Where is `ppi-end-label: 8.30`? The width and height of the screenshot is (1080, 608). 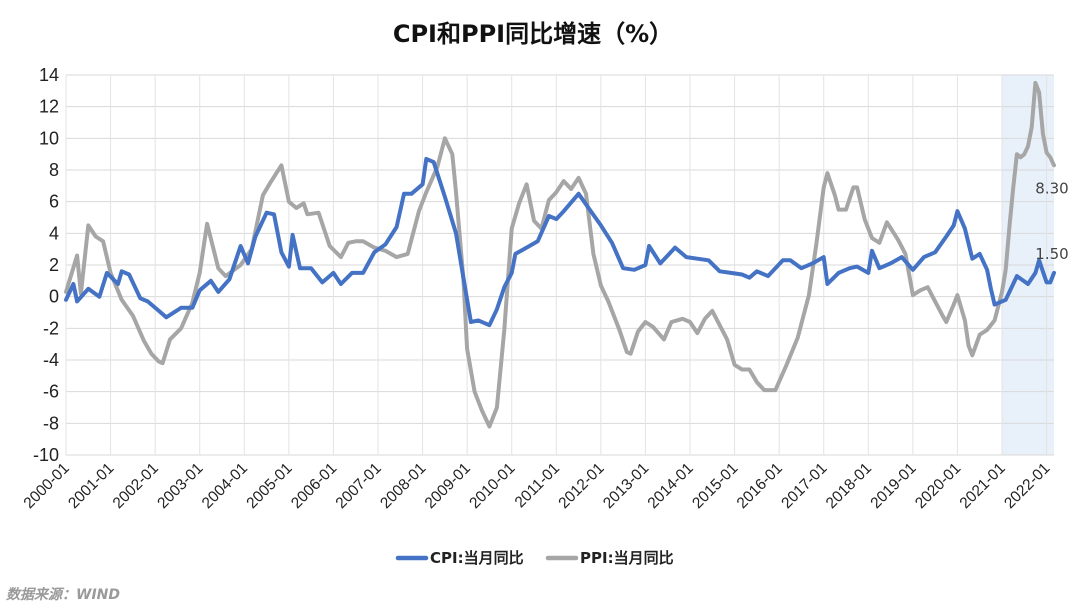 ppi-end-label: 8.30 is located at coordinates (1051, 188).